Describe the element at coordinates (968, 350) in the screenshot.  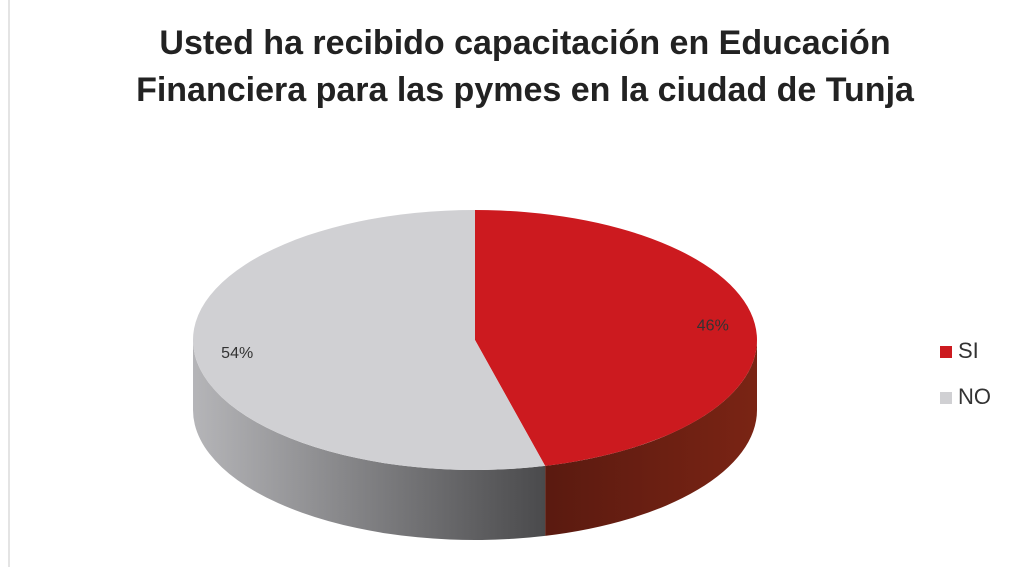
I see `legend-label: SI` at that location.